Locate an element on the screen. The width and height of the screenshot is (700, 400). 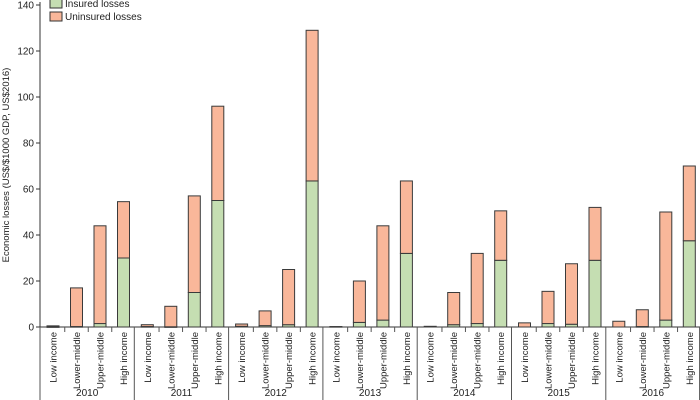
y-tick-label: 80 is located at coordinates (29, 144).